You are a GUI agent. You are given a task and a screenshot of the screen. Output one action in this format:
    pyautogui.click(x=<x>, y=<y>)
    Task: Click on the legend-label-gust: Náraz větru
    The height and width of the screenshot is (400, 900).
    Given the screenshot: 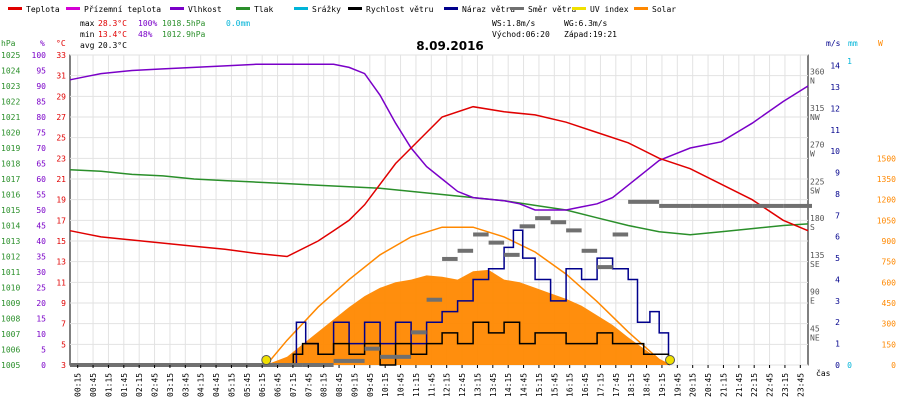 What is the action you would take?
    pyautogui.click(x=488, y=9)
    